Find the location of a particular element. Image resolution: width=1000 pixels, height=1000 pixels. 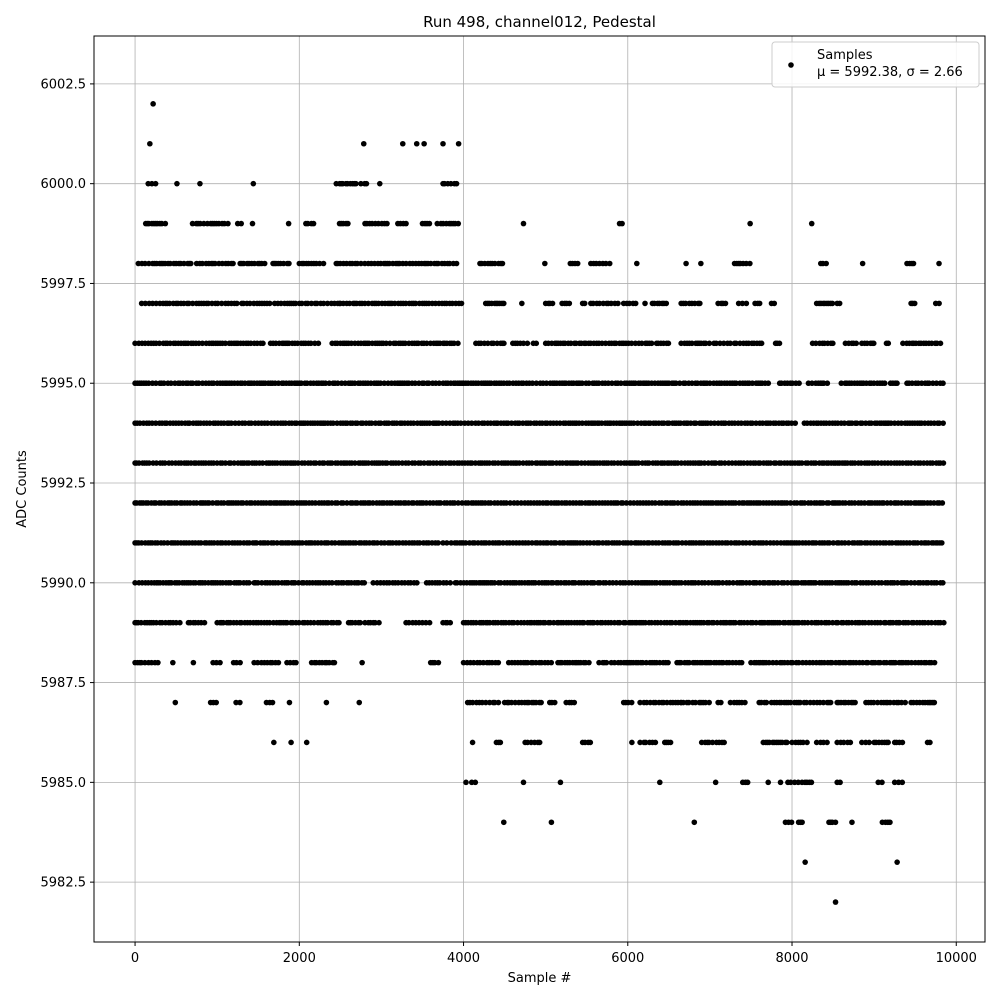

y-tick-label: 6002.5 is located at coordinates (64, 84).